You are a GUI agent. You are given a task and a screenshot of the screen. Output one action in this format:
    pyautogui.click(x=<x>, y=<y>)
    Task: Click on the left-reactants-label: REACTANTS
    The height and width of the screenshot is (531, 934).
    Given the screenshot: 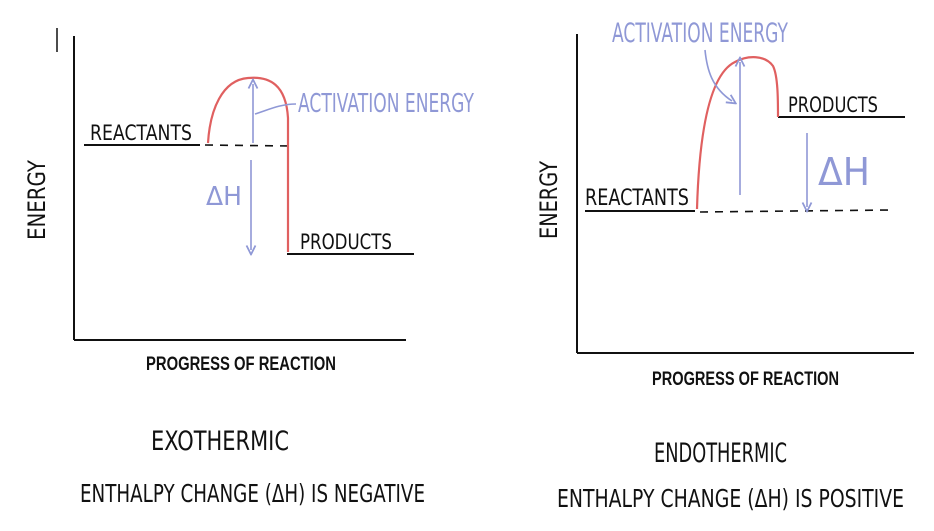 What is the action you would take?
    pyautogui.click(x=141, y=133)
    